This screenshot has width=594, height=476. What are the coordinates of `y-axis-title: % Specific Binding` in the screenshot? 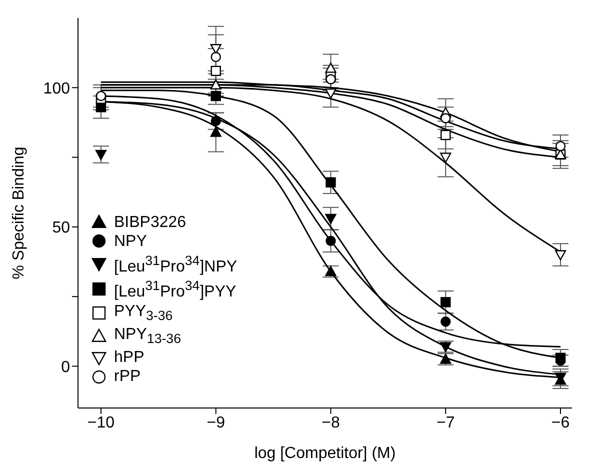 It's located at (19, 213).